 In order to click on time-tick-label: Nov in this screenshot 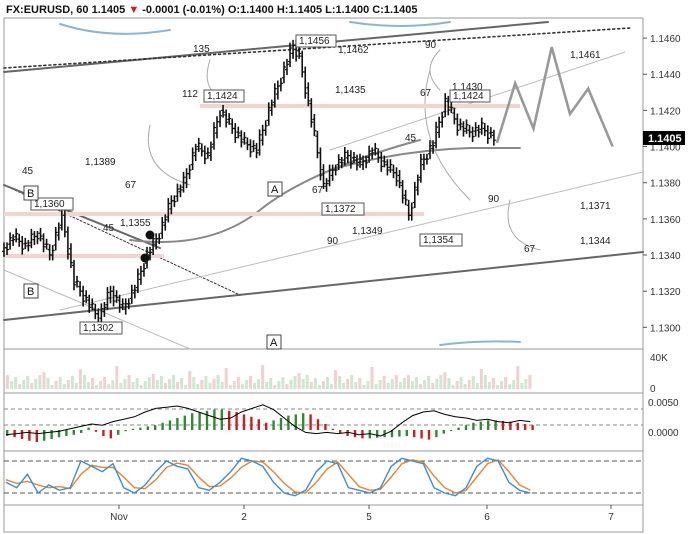, I will do `click(119, 517)`.